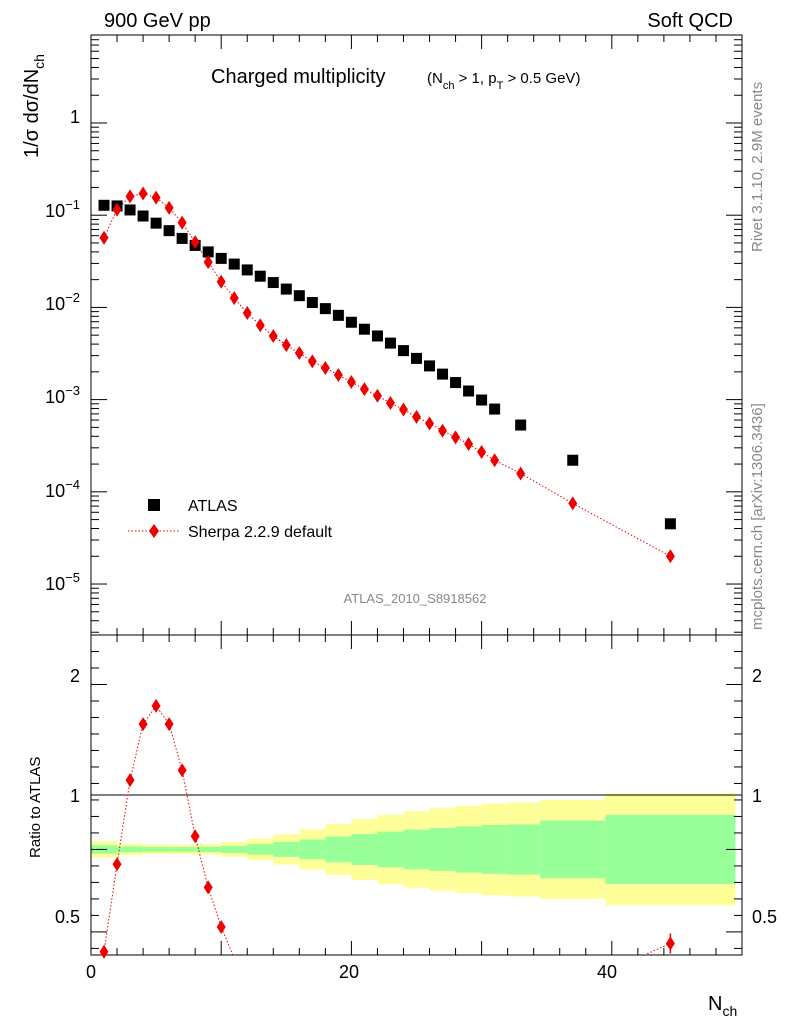 The image size is (786, 1024). What do you see at coordinates (503, 81) in the screenshot?
I see `main-subtitle: (Nch > 1, pT > 0.5 GeV)` at bounding box center [503, 81].